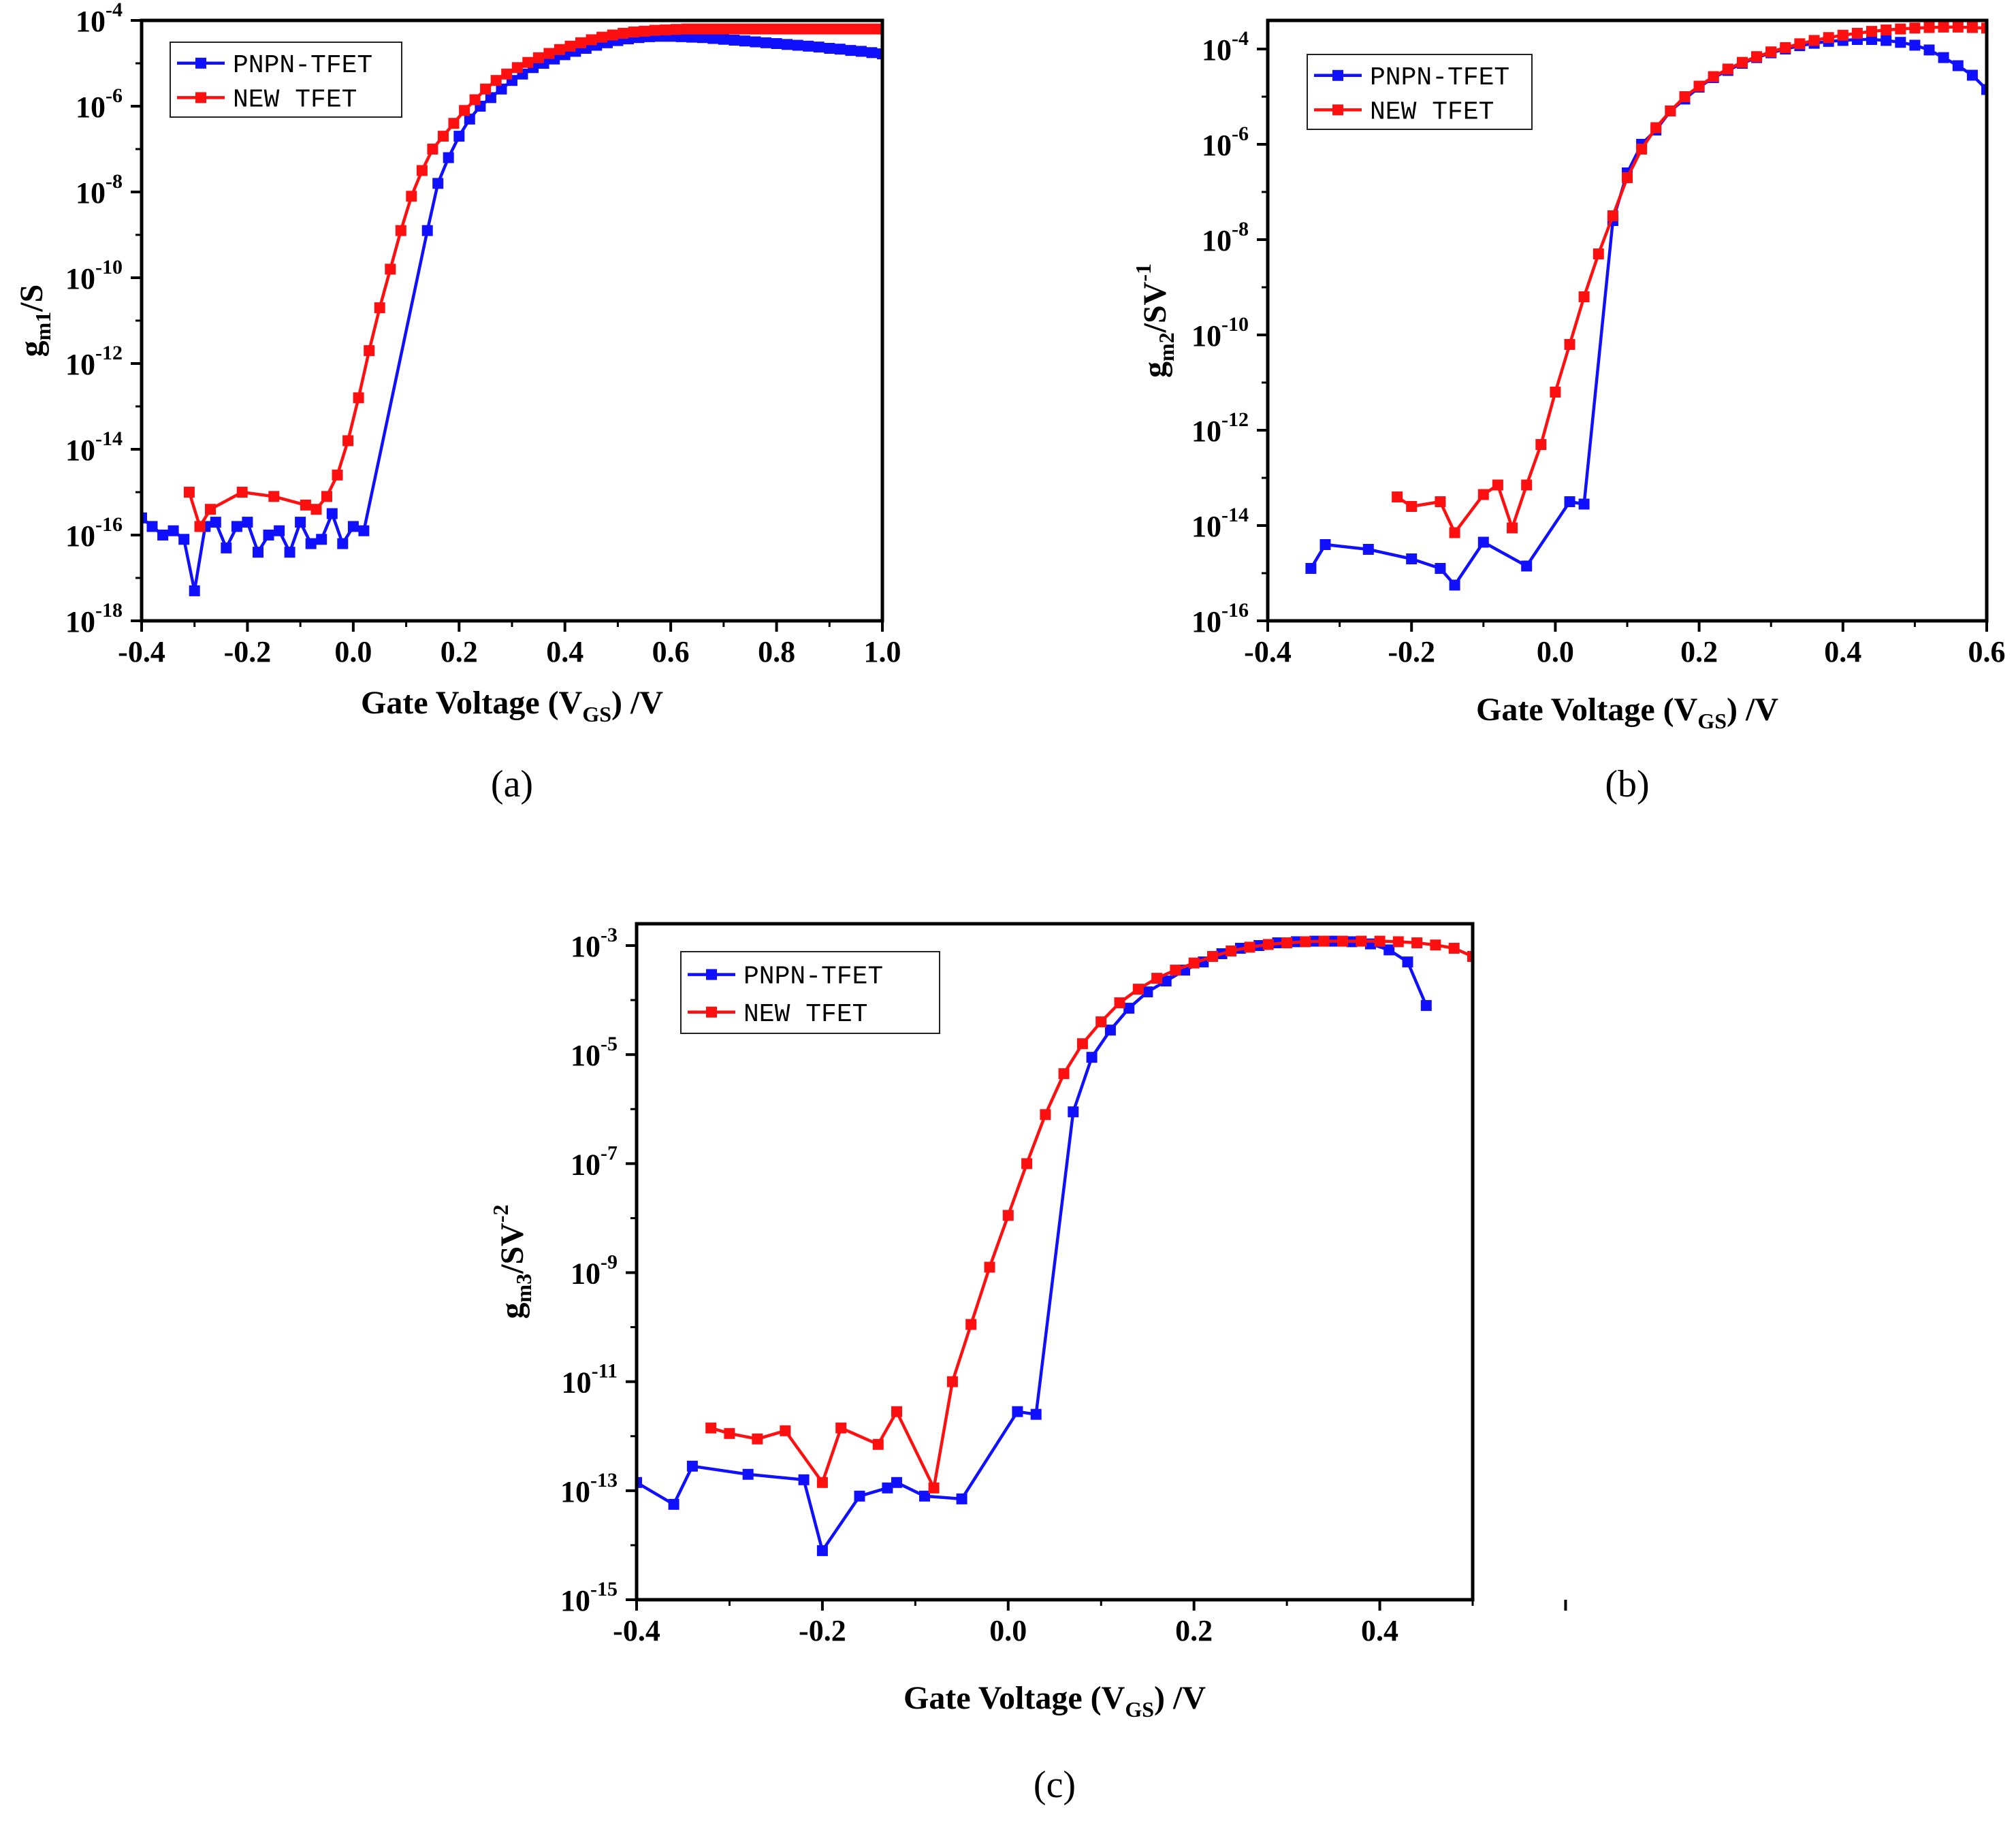 Image resolution: width=2016 pixels, height=1823 pixels. Describe the element at coordinates (1379, 1630) in the screenshot. I see `chart-c-x-tick-label: 0.4` at that location.